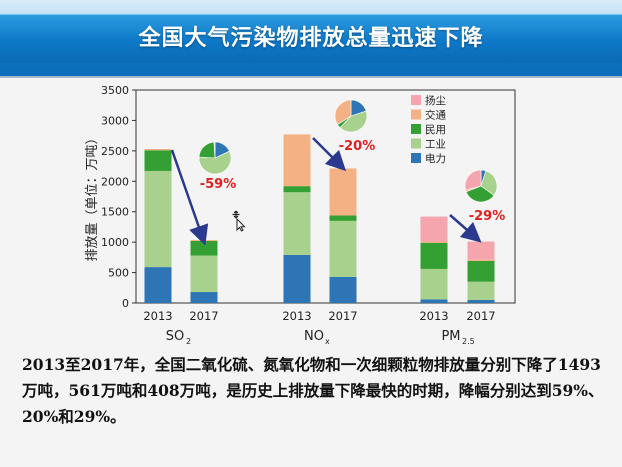 Image resolution: width=622 pixels, height=467 pixels. Describe the element at coordinates (125, 303) in the screenshot. I see `y-tick-label: 0` at that location.